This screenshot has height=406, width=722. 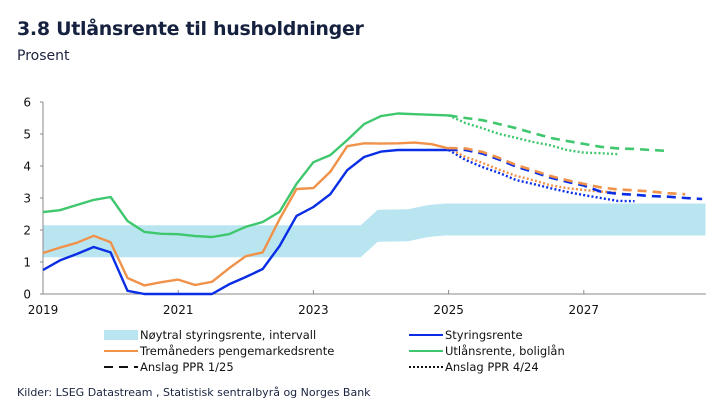 What do you see at coordinates (505, 351) in the screenshot?
I see `legend-label: Utlånsrente, boliglån` at bounding box center [505, 351].